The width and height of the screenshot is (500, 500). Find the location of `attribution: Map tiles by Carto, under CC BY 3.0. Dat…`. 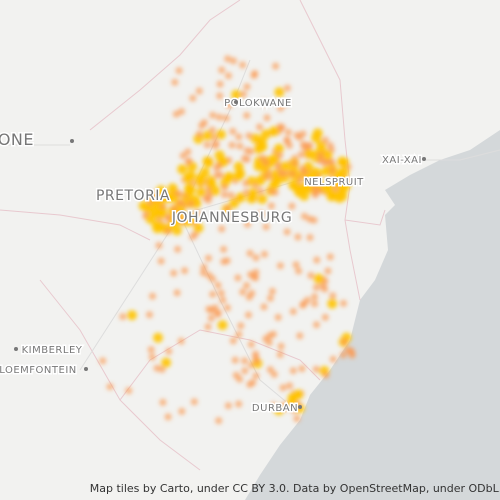

attribution: Map tiles by Carto, under CC BY 3.0. Dat… is located at coordinates (295, 488).